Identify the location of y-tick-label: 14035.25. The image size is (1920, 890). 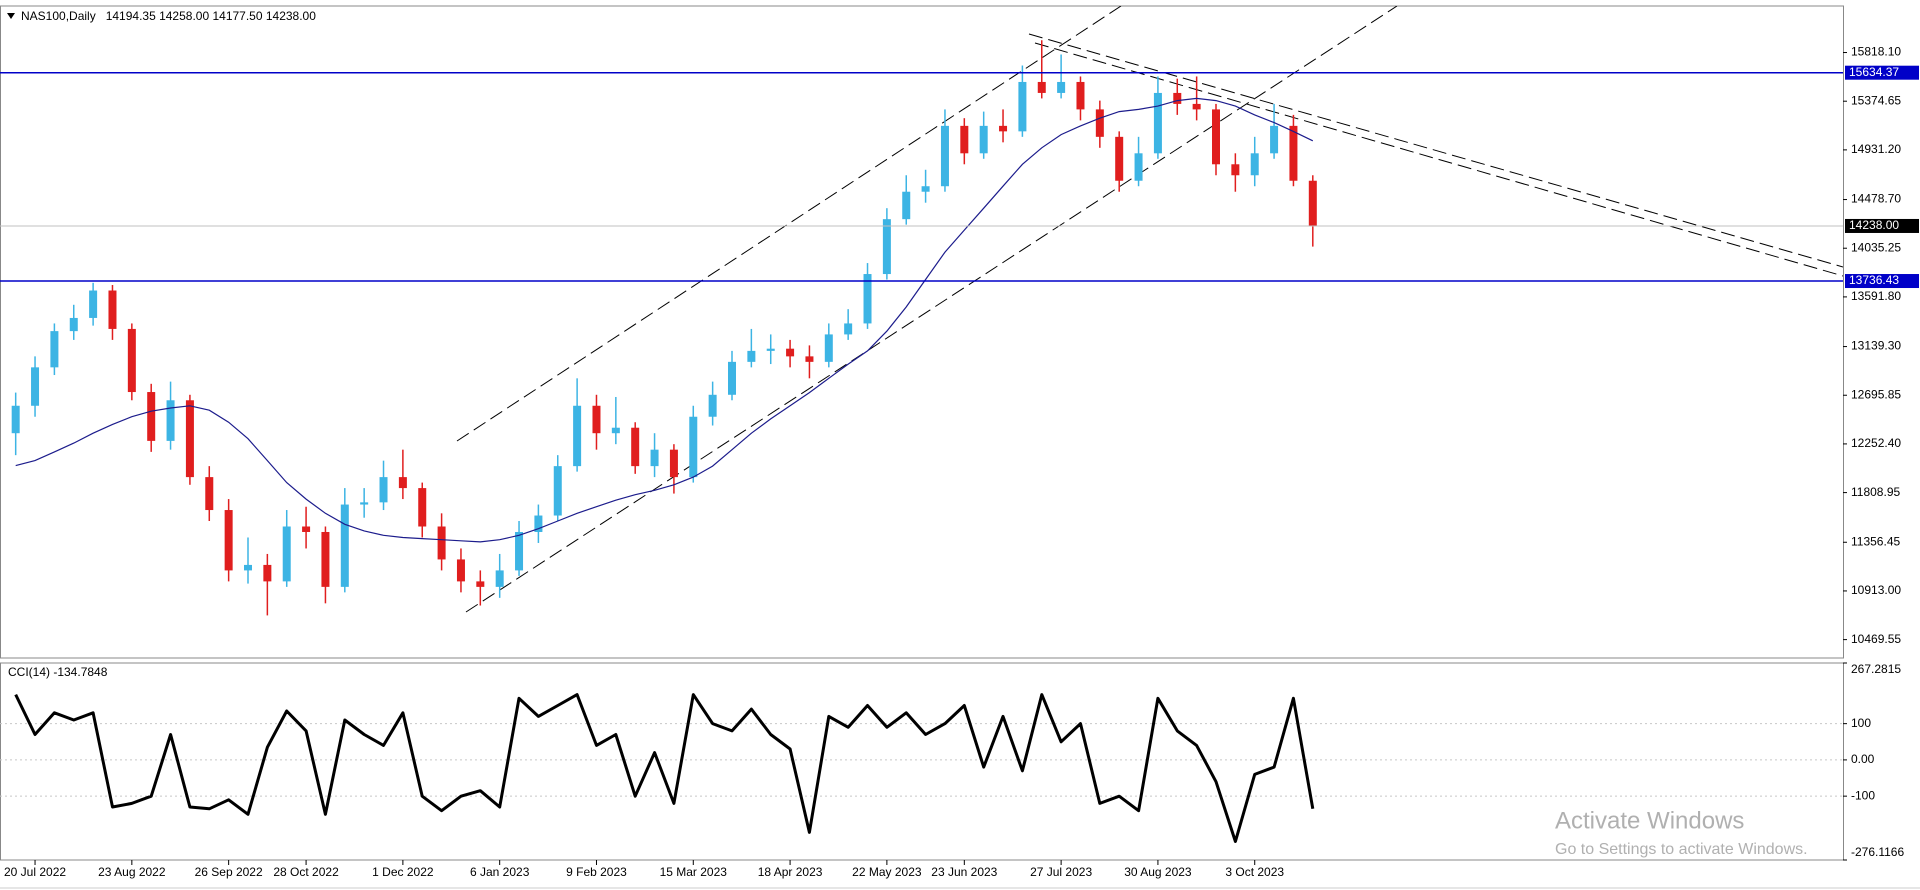
(1876, 247).